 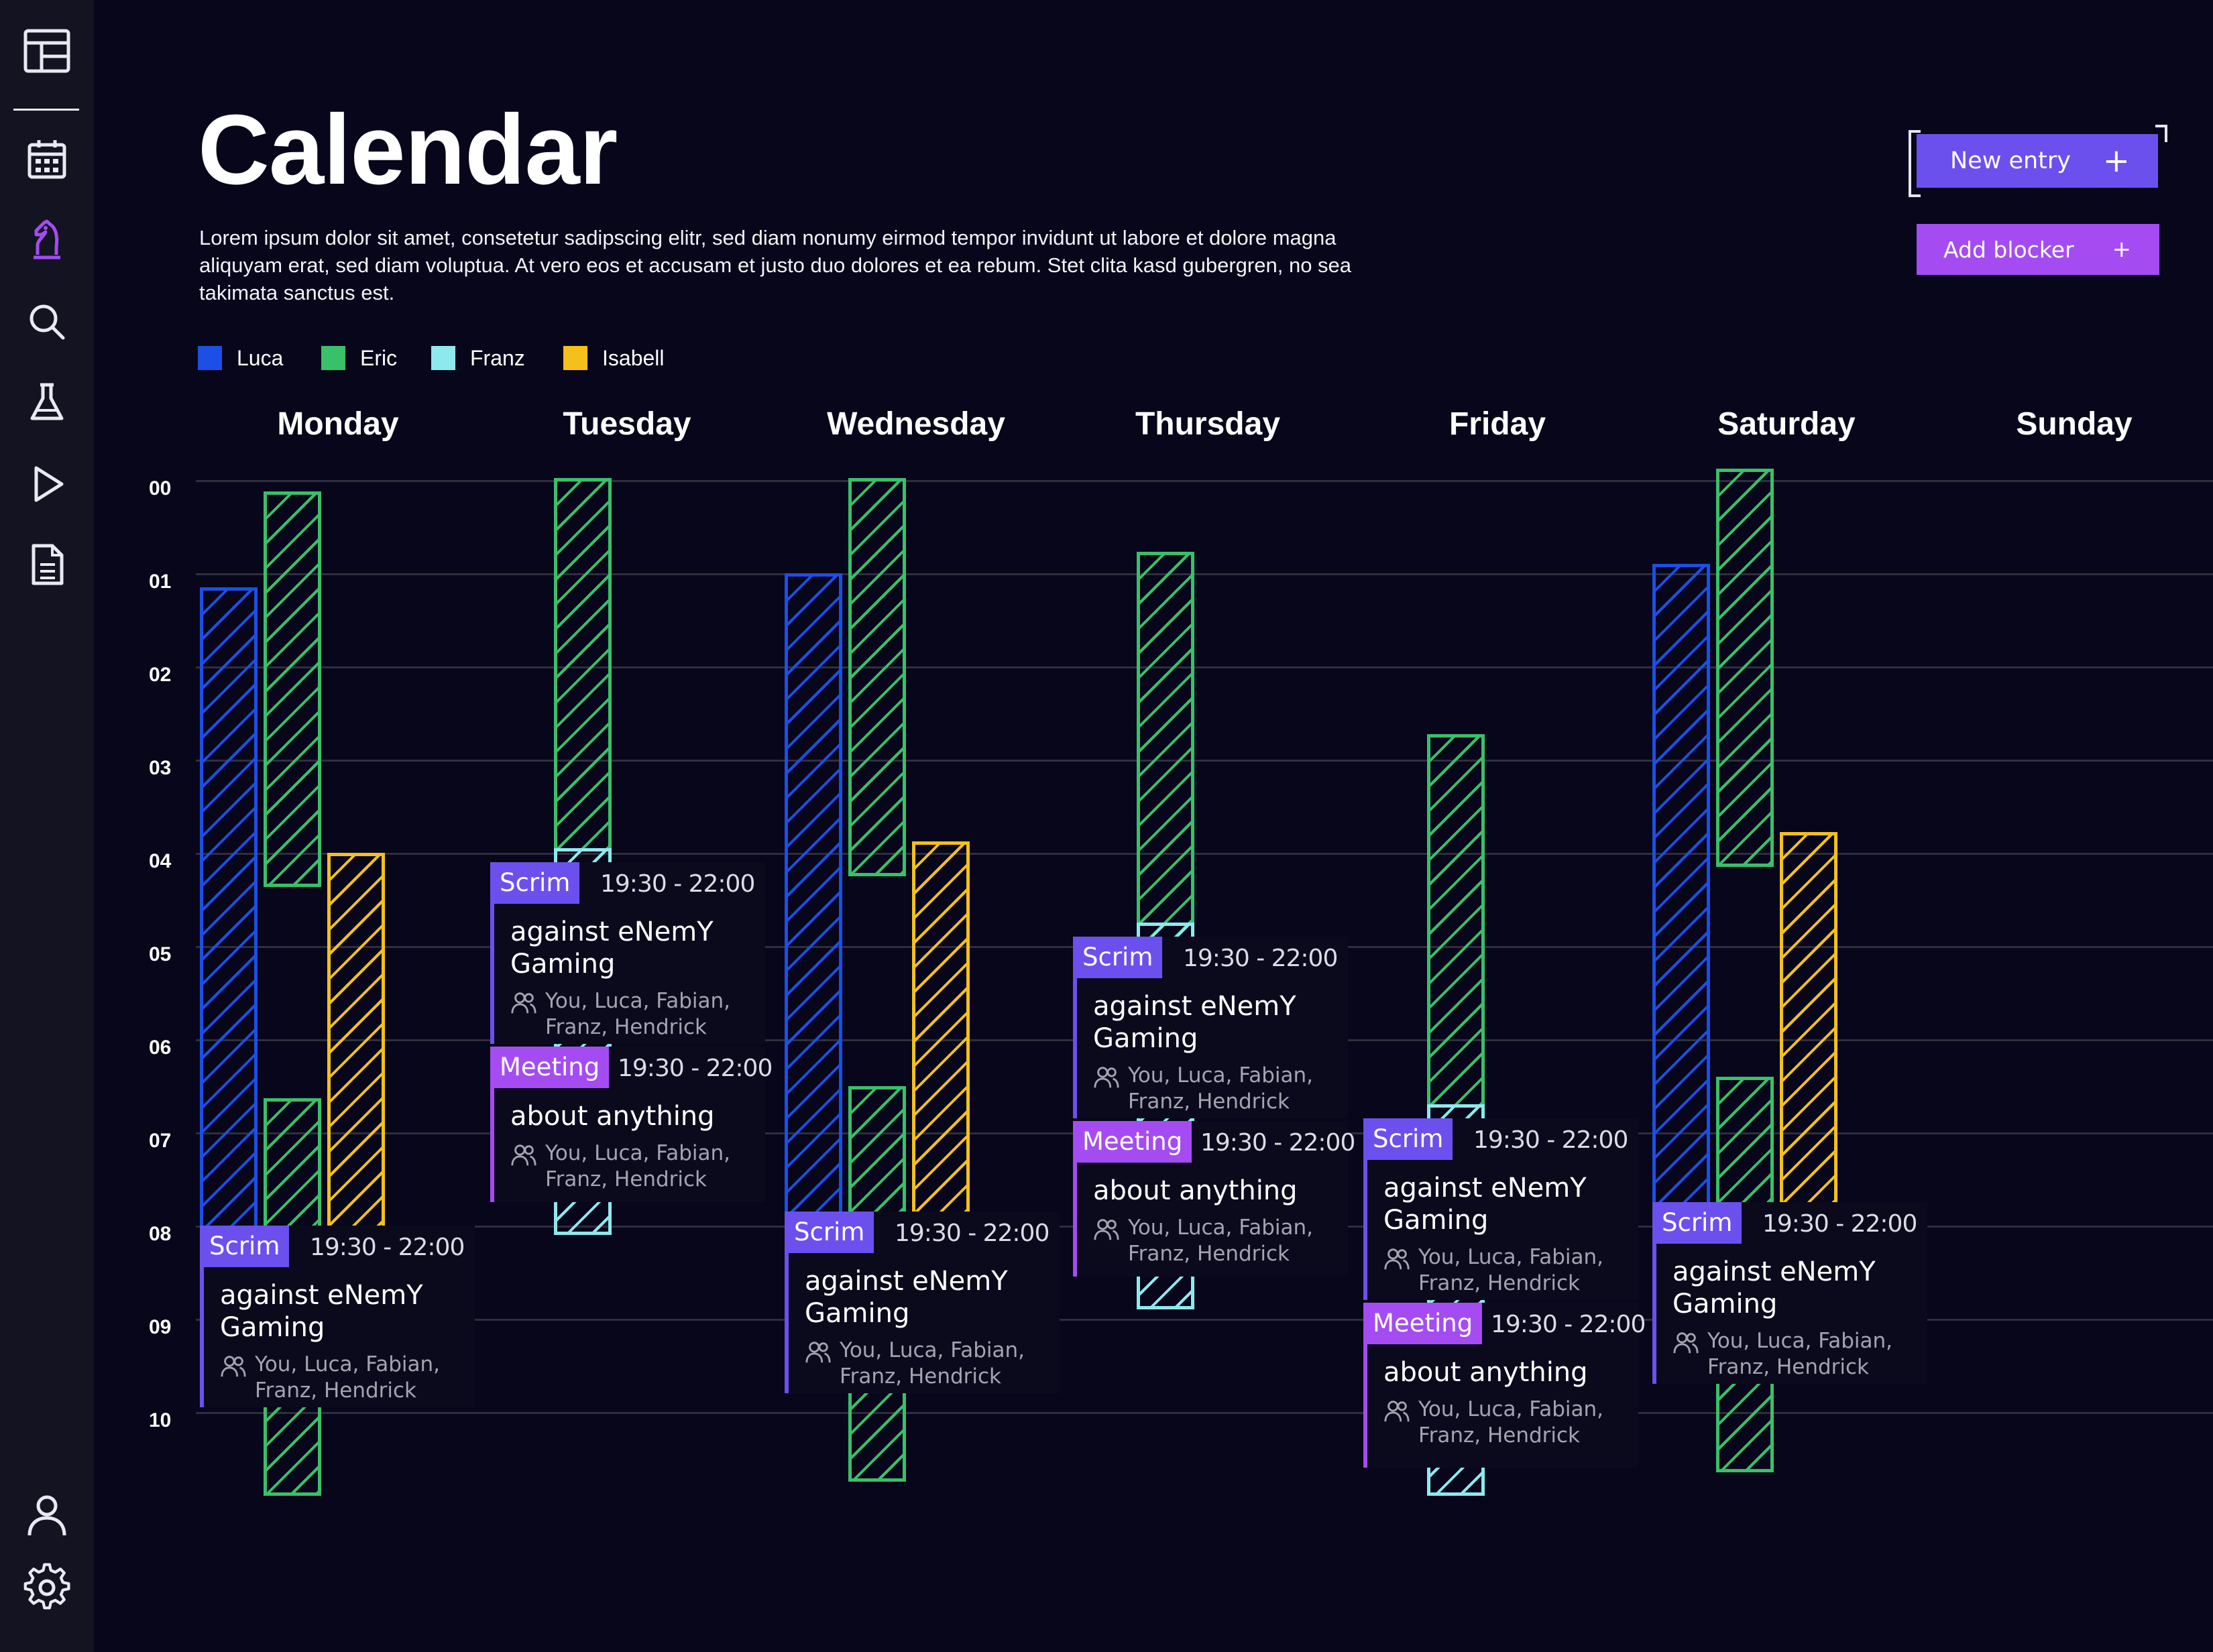 What do you see at coordinates (160, 1048) in the screenshot?
I see `hour-label: 06` at bounding box center [160, 1048].